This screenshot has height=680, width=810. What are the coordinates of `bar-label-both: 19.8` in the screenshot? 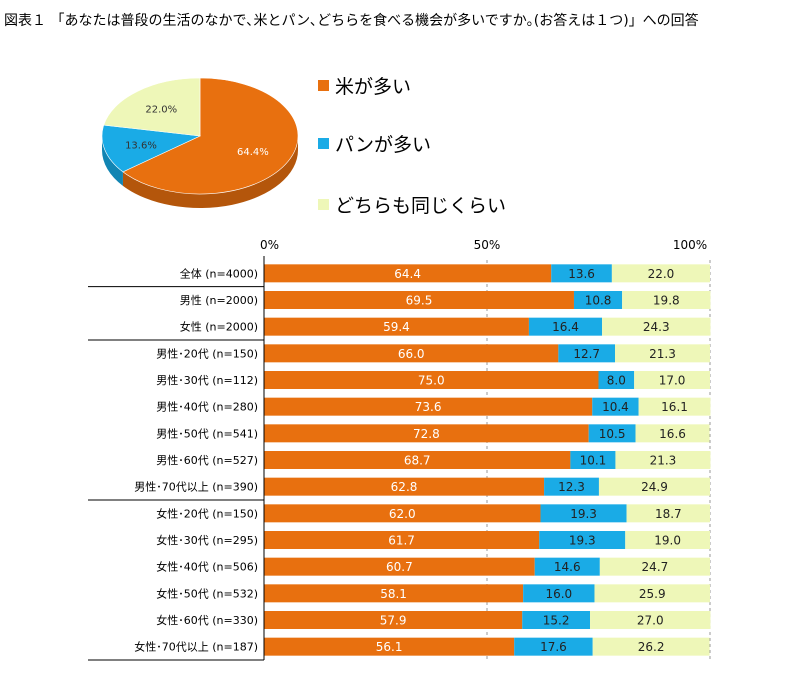 It's located at (666, 301).